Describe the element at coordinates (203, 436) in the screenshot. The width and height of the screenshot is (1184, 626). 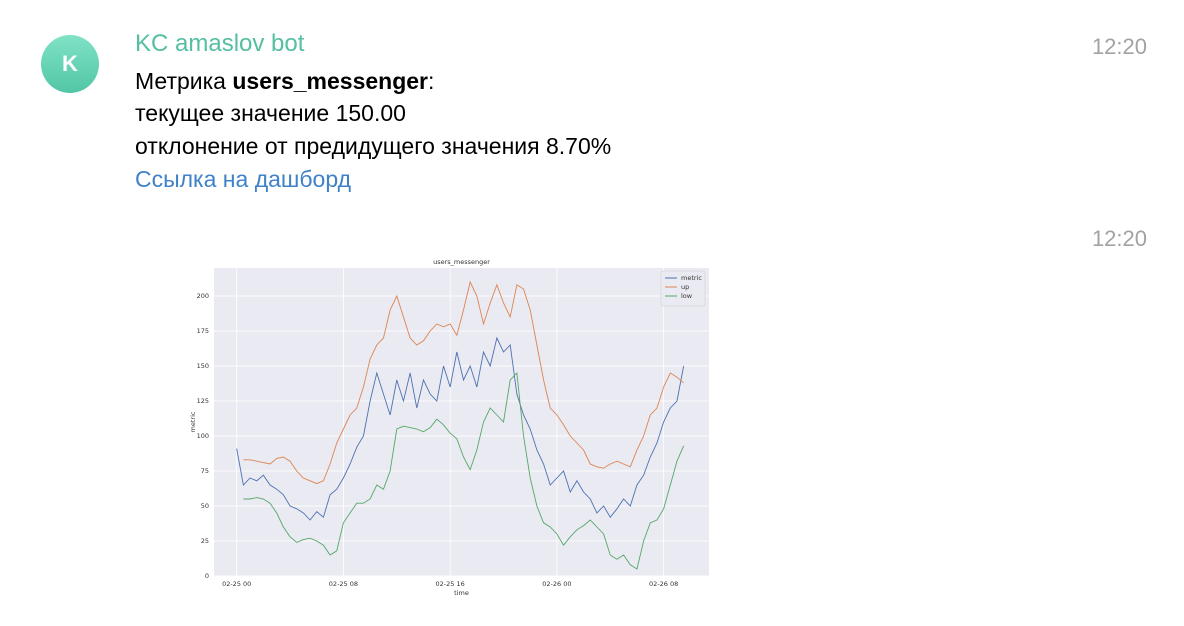
I see `y-tick-label: 100` at that location.